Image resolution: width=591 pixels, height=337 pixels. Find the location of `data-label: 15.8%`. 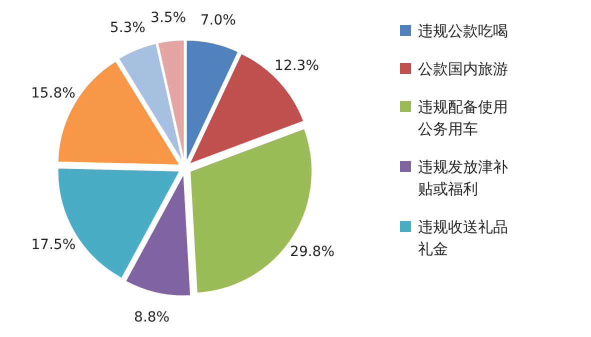

data-label: 15.8% is located at coordinates (53, 93).